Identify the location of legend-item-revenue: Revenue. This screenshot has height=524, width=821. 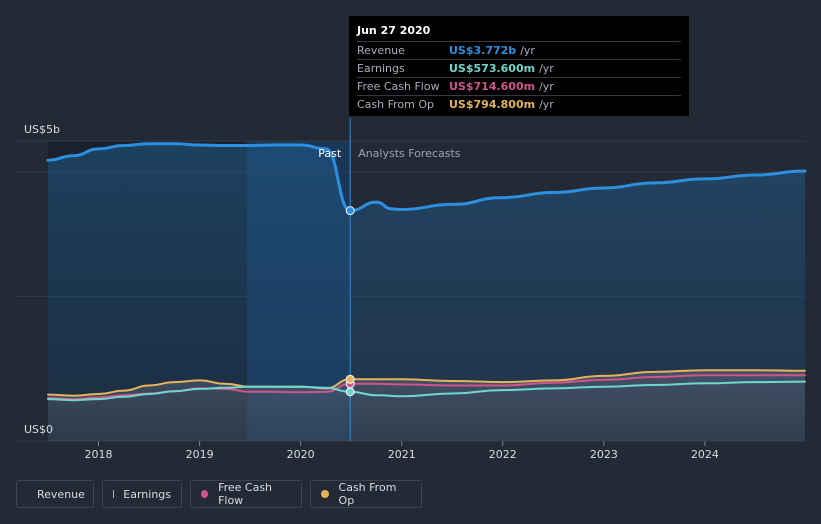
(55, 494).